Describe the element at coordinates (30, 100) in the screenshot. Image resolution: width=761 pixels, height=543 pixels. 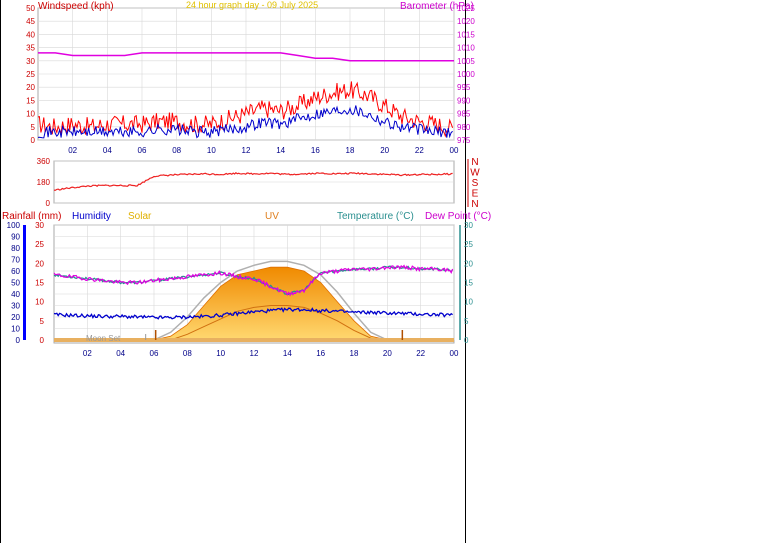
I see `wind-ytick-label: 15` at that location.